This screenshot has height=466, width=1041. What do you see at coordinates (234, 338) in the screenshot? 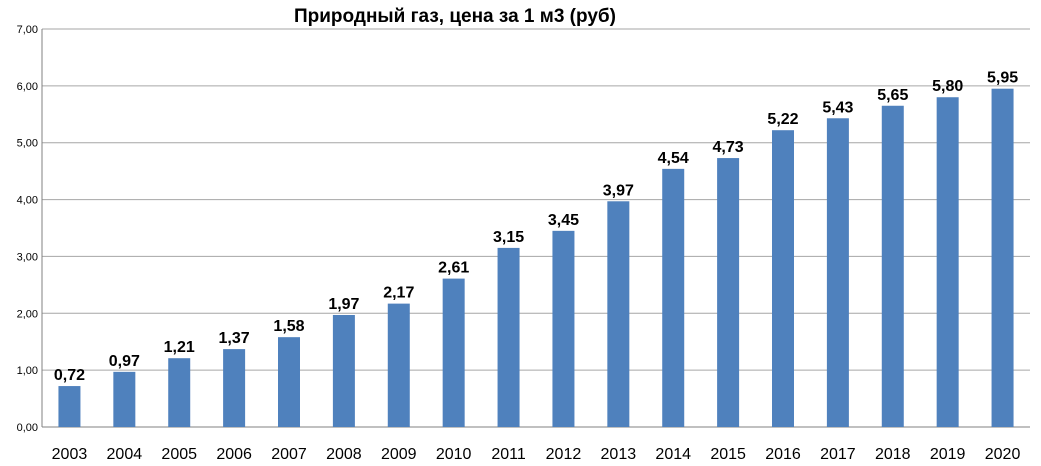
I see `data-label: 1,37` at bounding box center [234, 338].